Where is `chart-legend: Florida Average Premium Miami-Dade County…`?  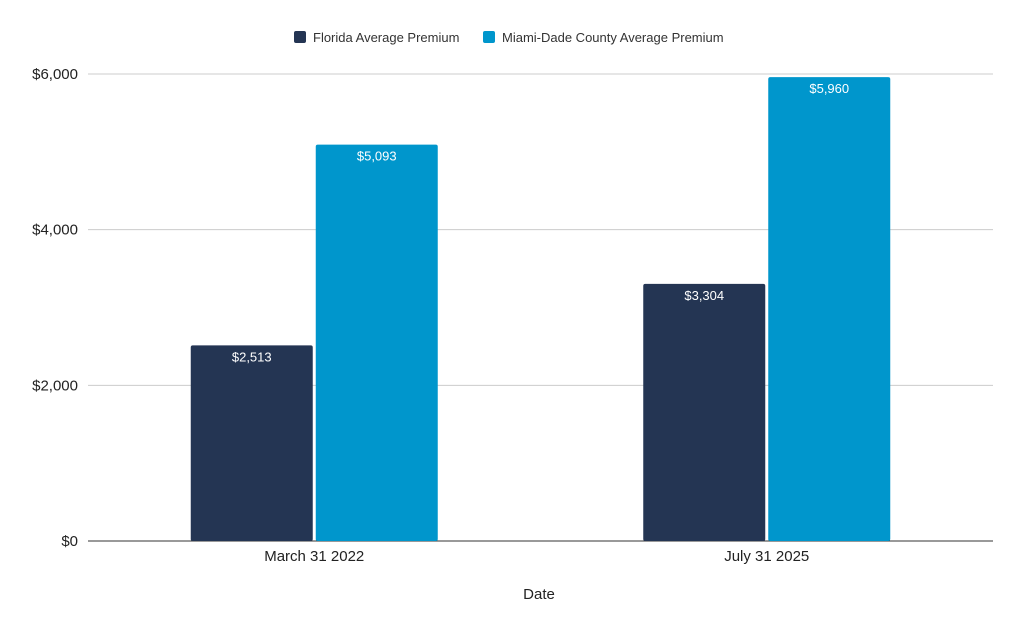 chart-legend: Florida Average Premium Miami-Dade County… is located at coordinates (509, 37).